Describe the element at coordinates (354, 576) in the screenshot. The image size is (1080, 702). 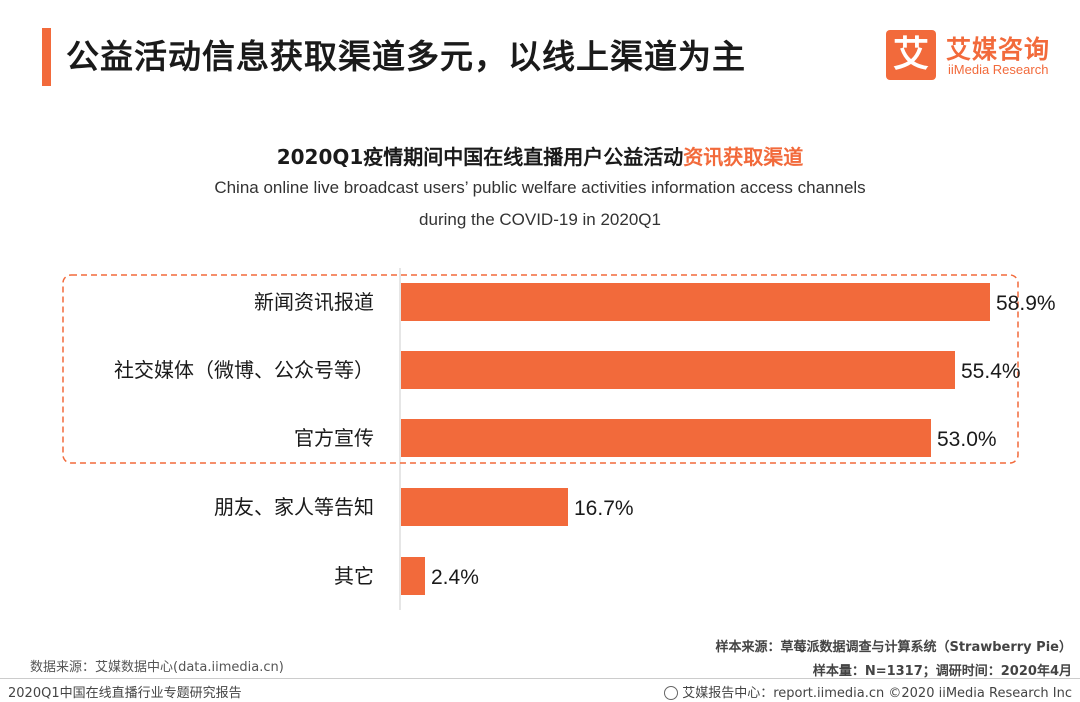
I see `category-label: 其它` at that location.